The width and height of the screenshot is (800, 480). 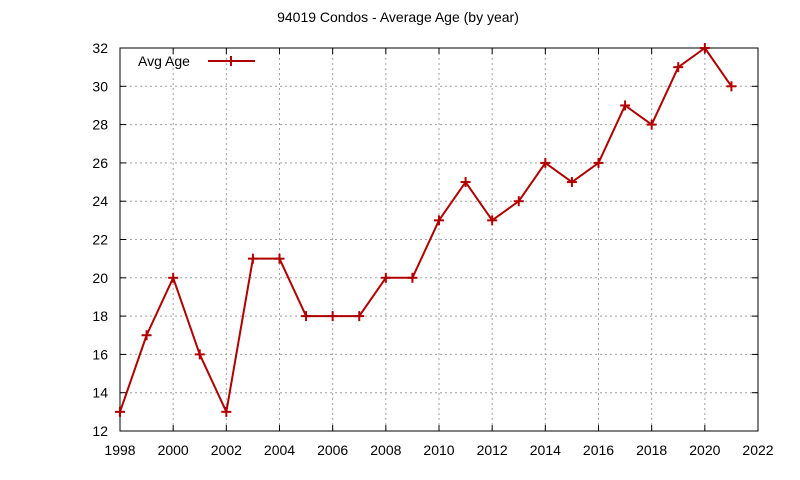 I want to click on y-tick-label: 12, so click(x=100, y=431).